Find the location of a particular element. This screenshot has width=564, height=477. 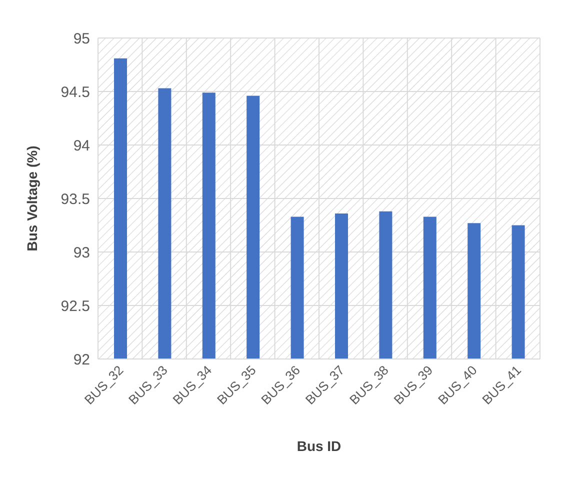

y-tick-label: 92.5 is located at coordinates (75, 306).